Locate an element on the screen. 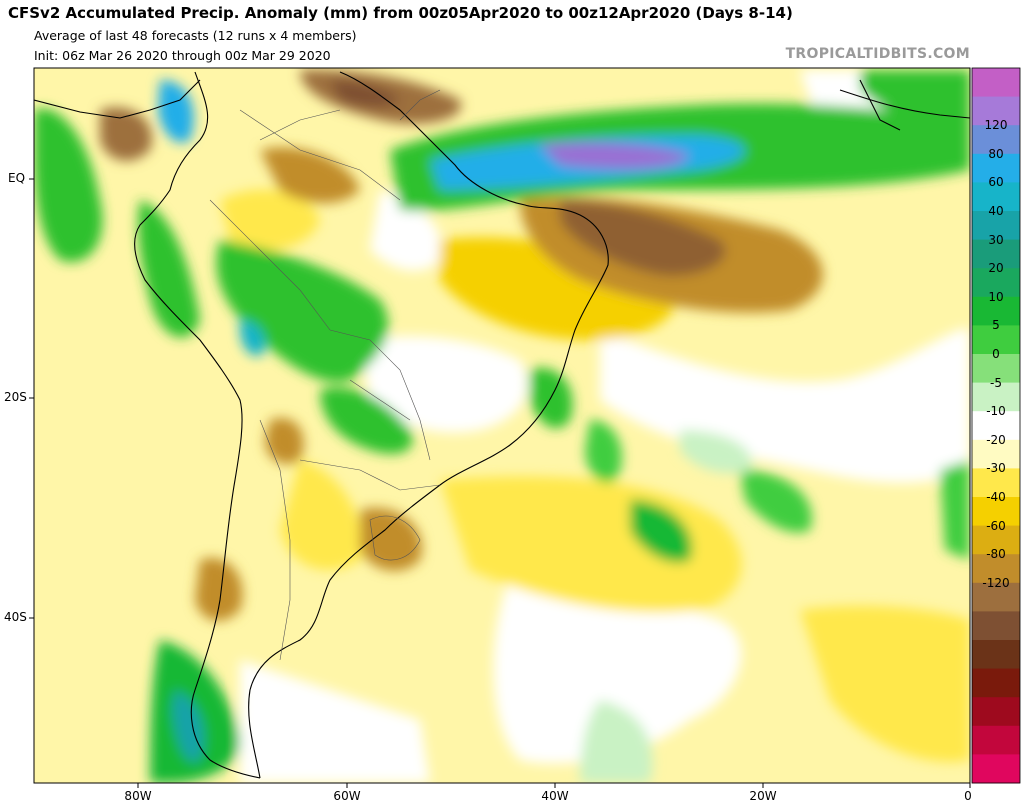 This screenshot has width=1024, height=803. lat-label-40s: 40S is located at coordinates (15, 617).